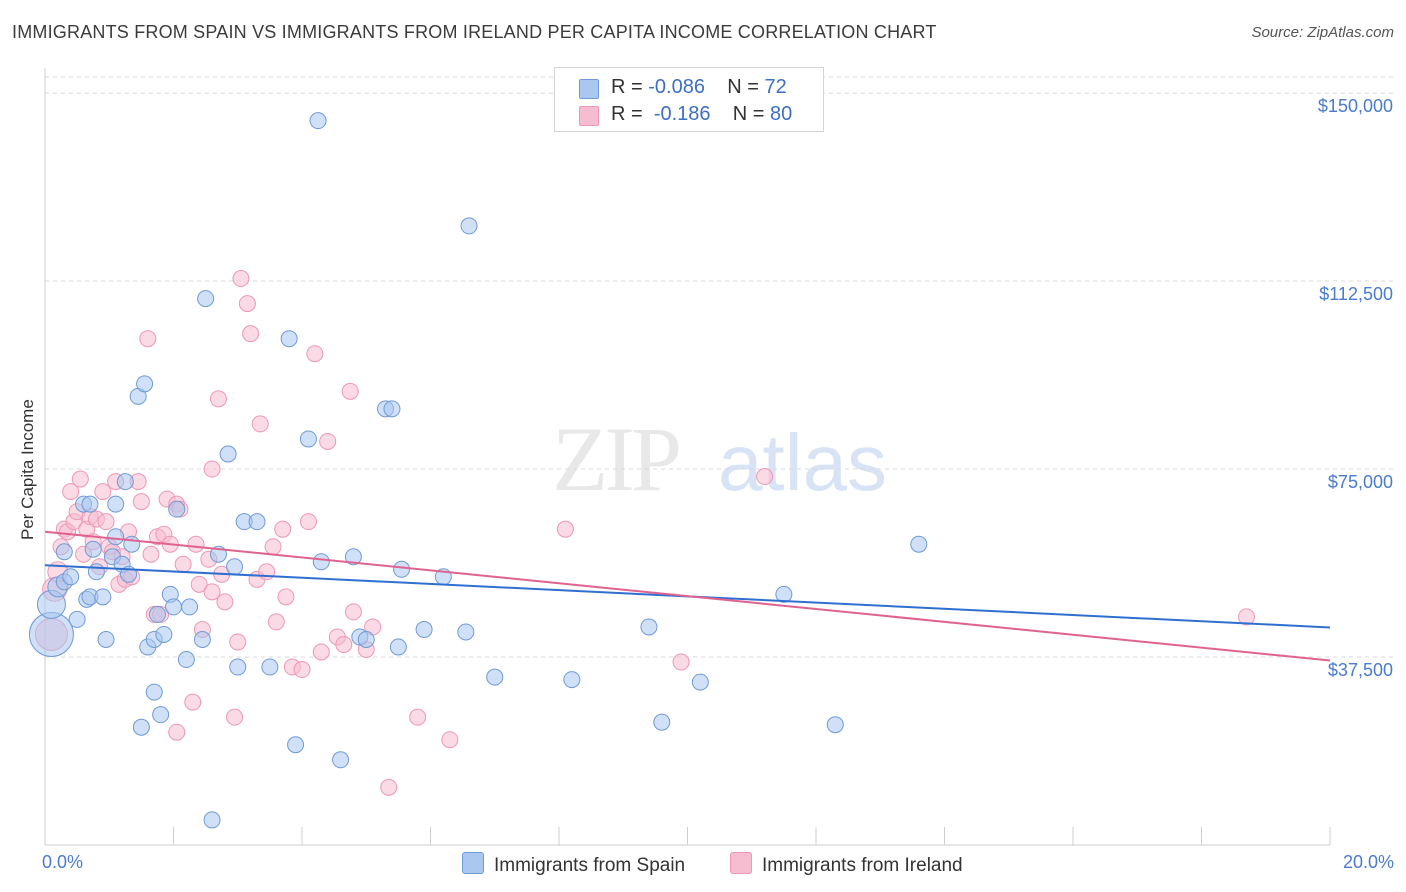 The height and width of the screenshot is (892, 1406). What do you see at coordinates (743, 87) in the screenshot?
I see `spain-n-label: N =` at bounding box center [743, 87].